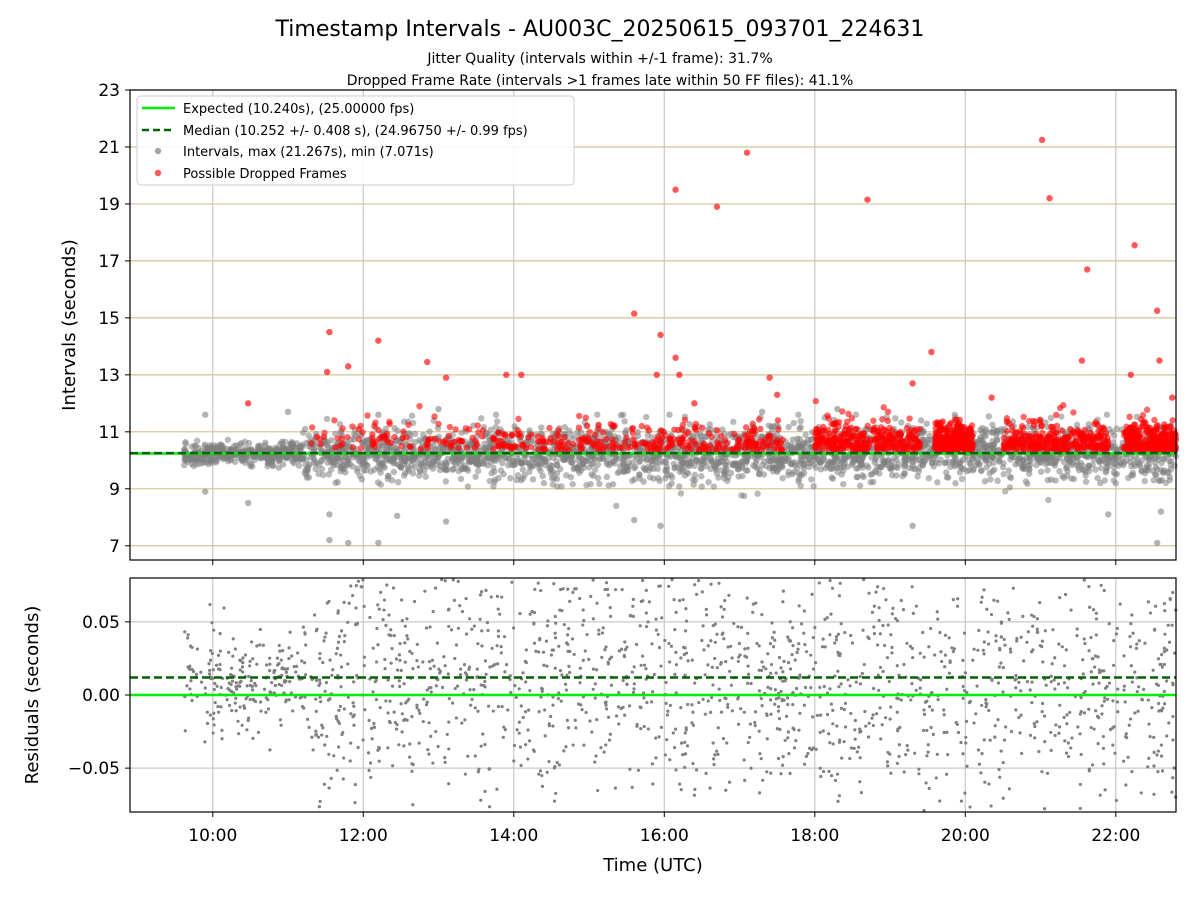  What do you see at coordinates (298, 109) in the screenshot?
I see `legend-expected-label: Expected (10.240s), (25.00000 fps)` at bounding box center [298, 109].